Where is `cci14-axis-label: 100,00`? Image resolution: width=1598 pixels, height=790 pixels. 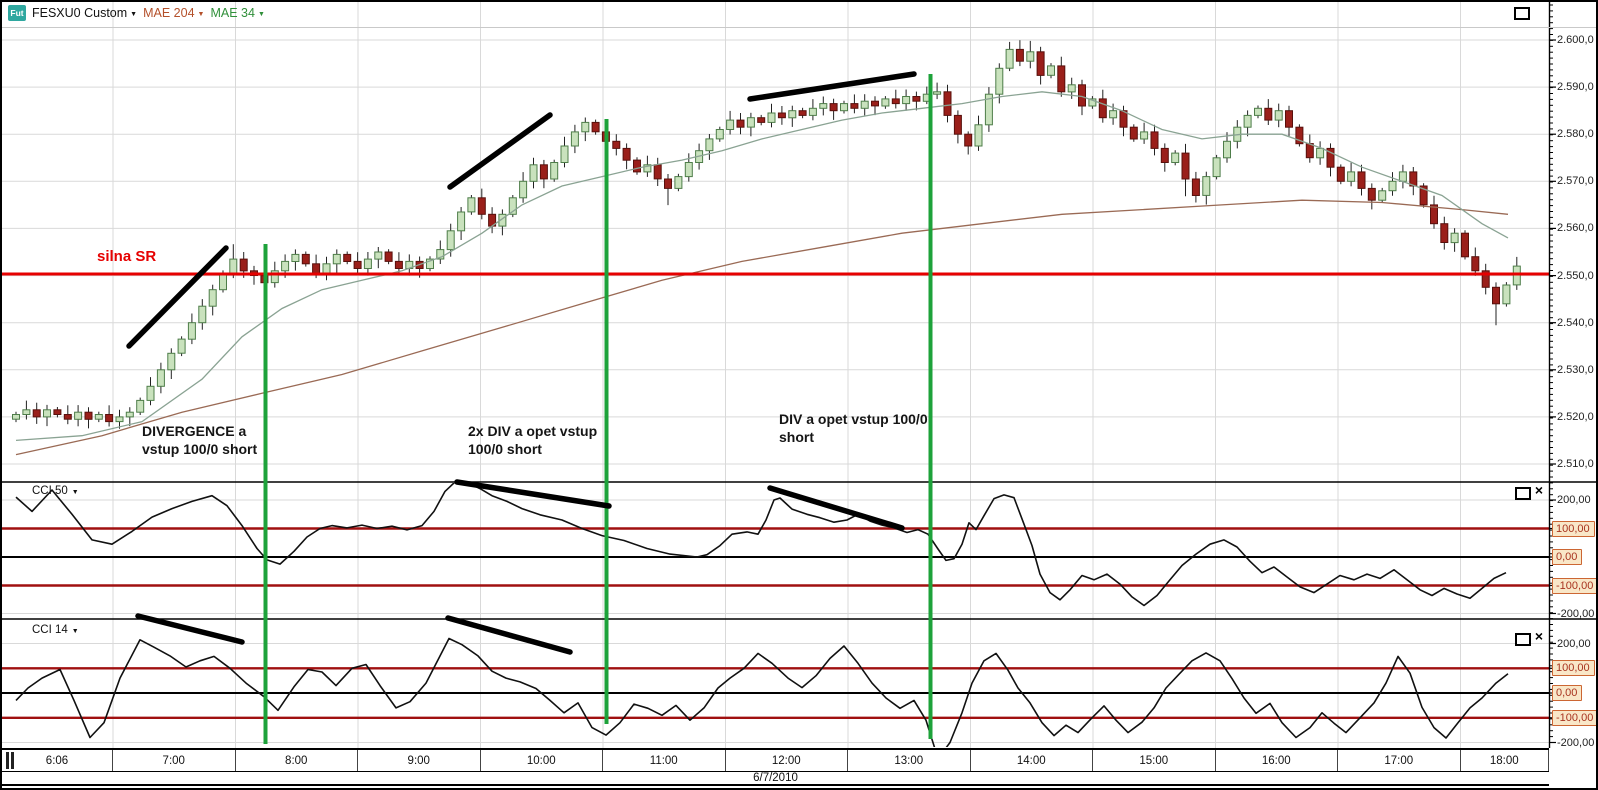
cci14-axis-label: 100,00 is located at coordinates (1573, 668).